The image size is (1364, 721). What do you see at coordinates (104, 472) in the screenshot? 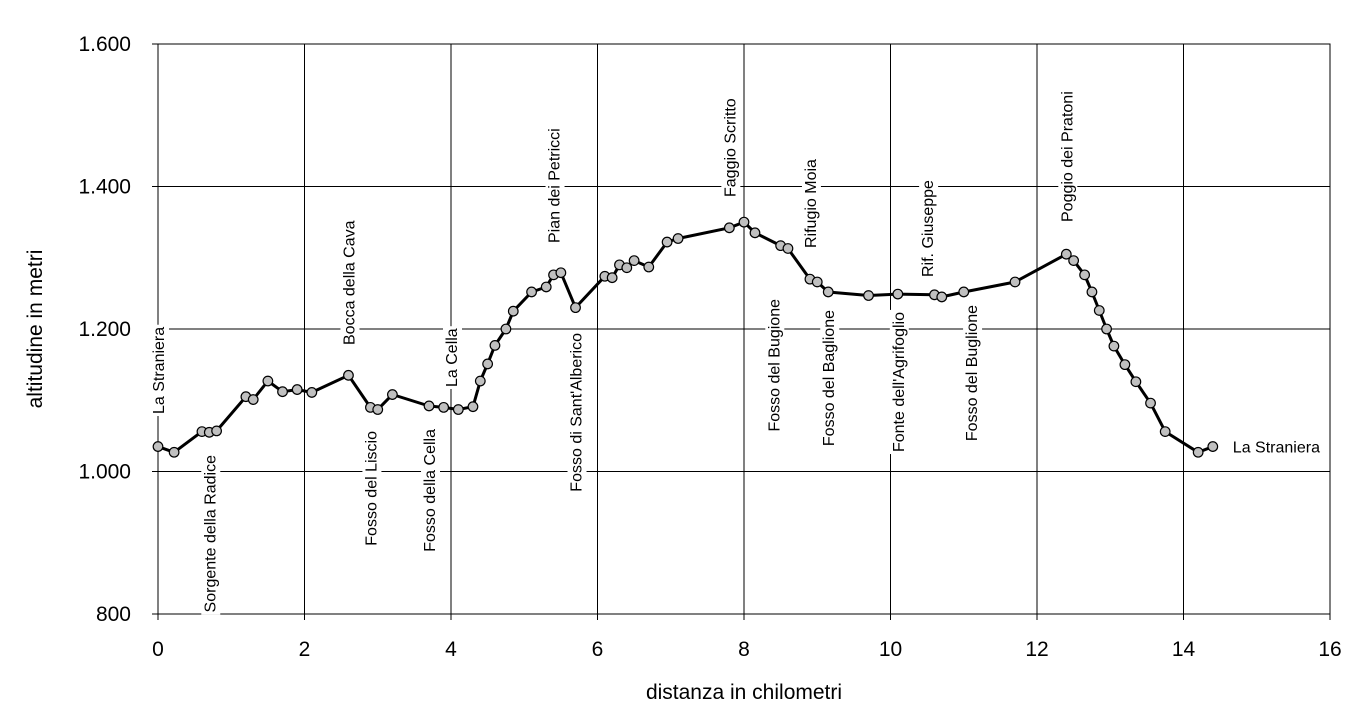
I see `y-tick-label: 1.000` at bounding box center [104, 472].